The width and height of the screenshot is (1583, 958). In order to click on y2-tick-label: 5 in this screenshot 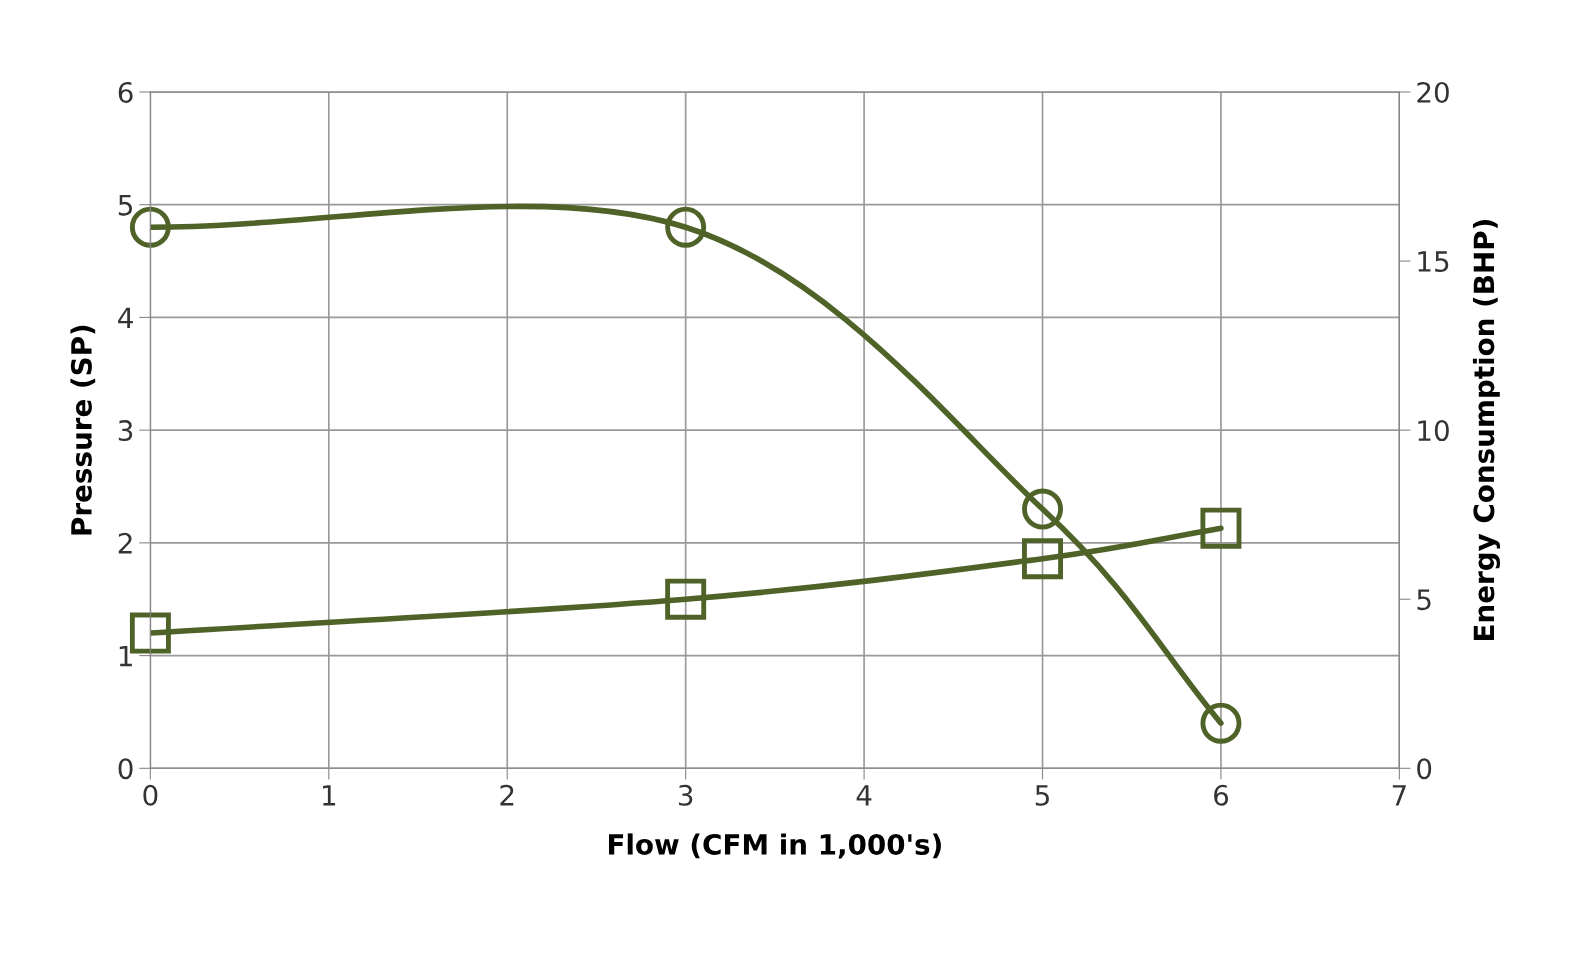, I will do `click(1424, 600)`.